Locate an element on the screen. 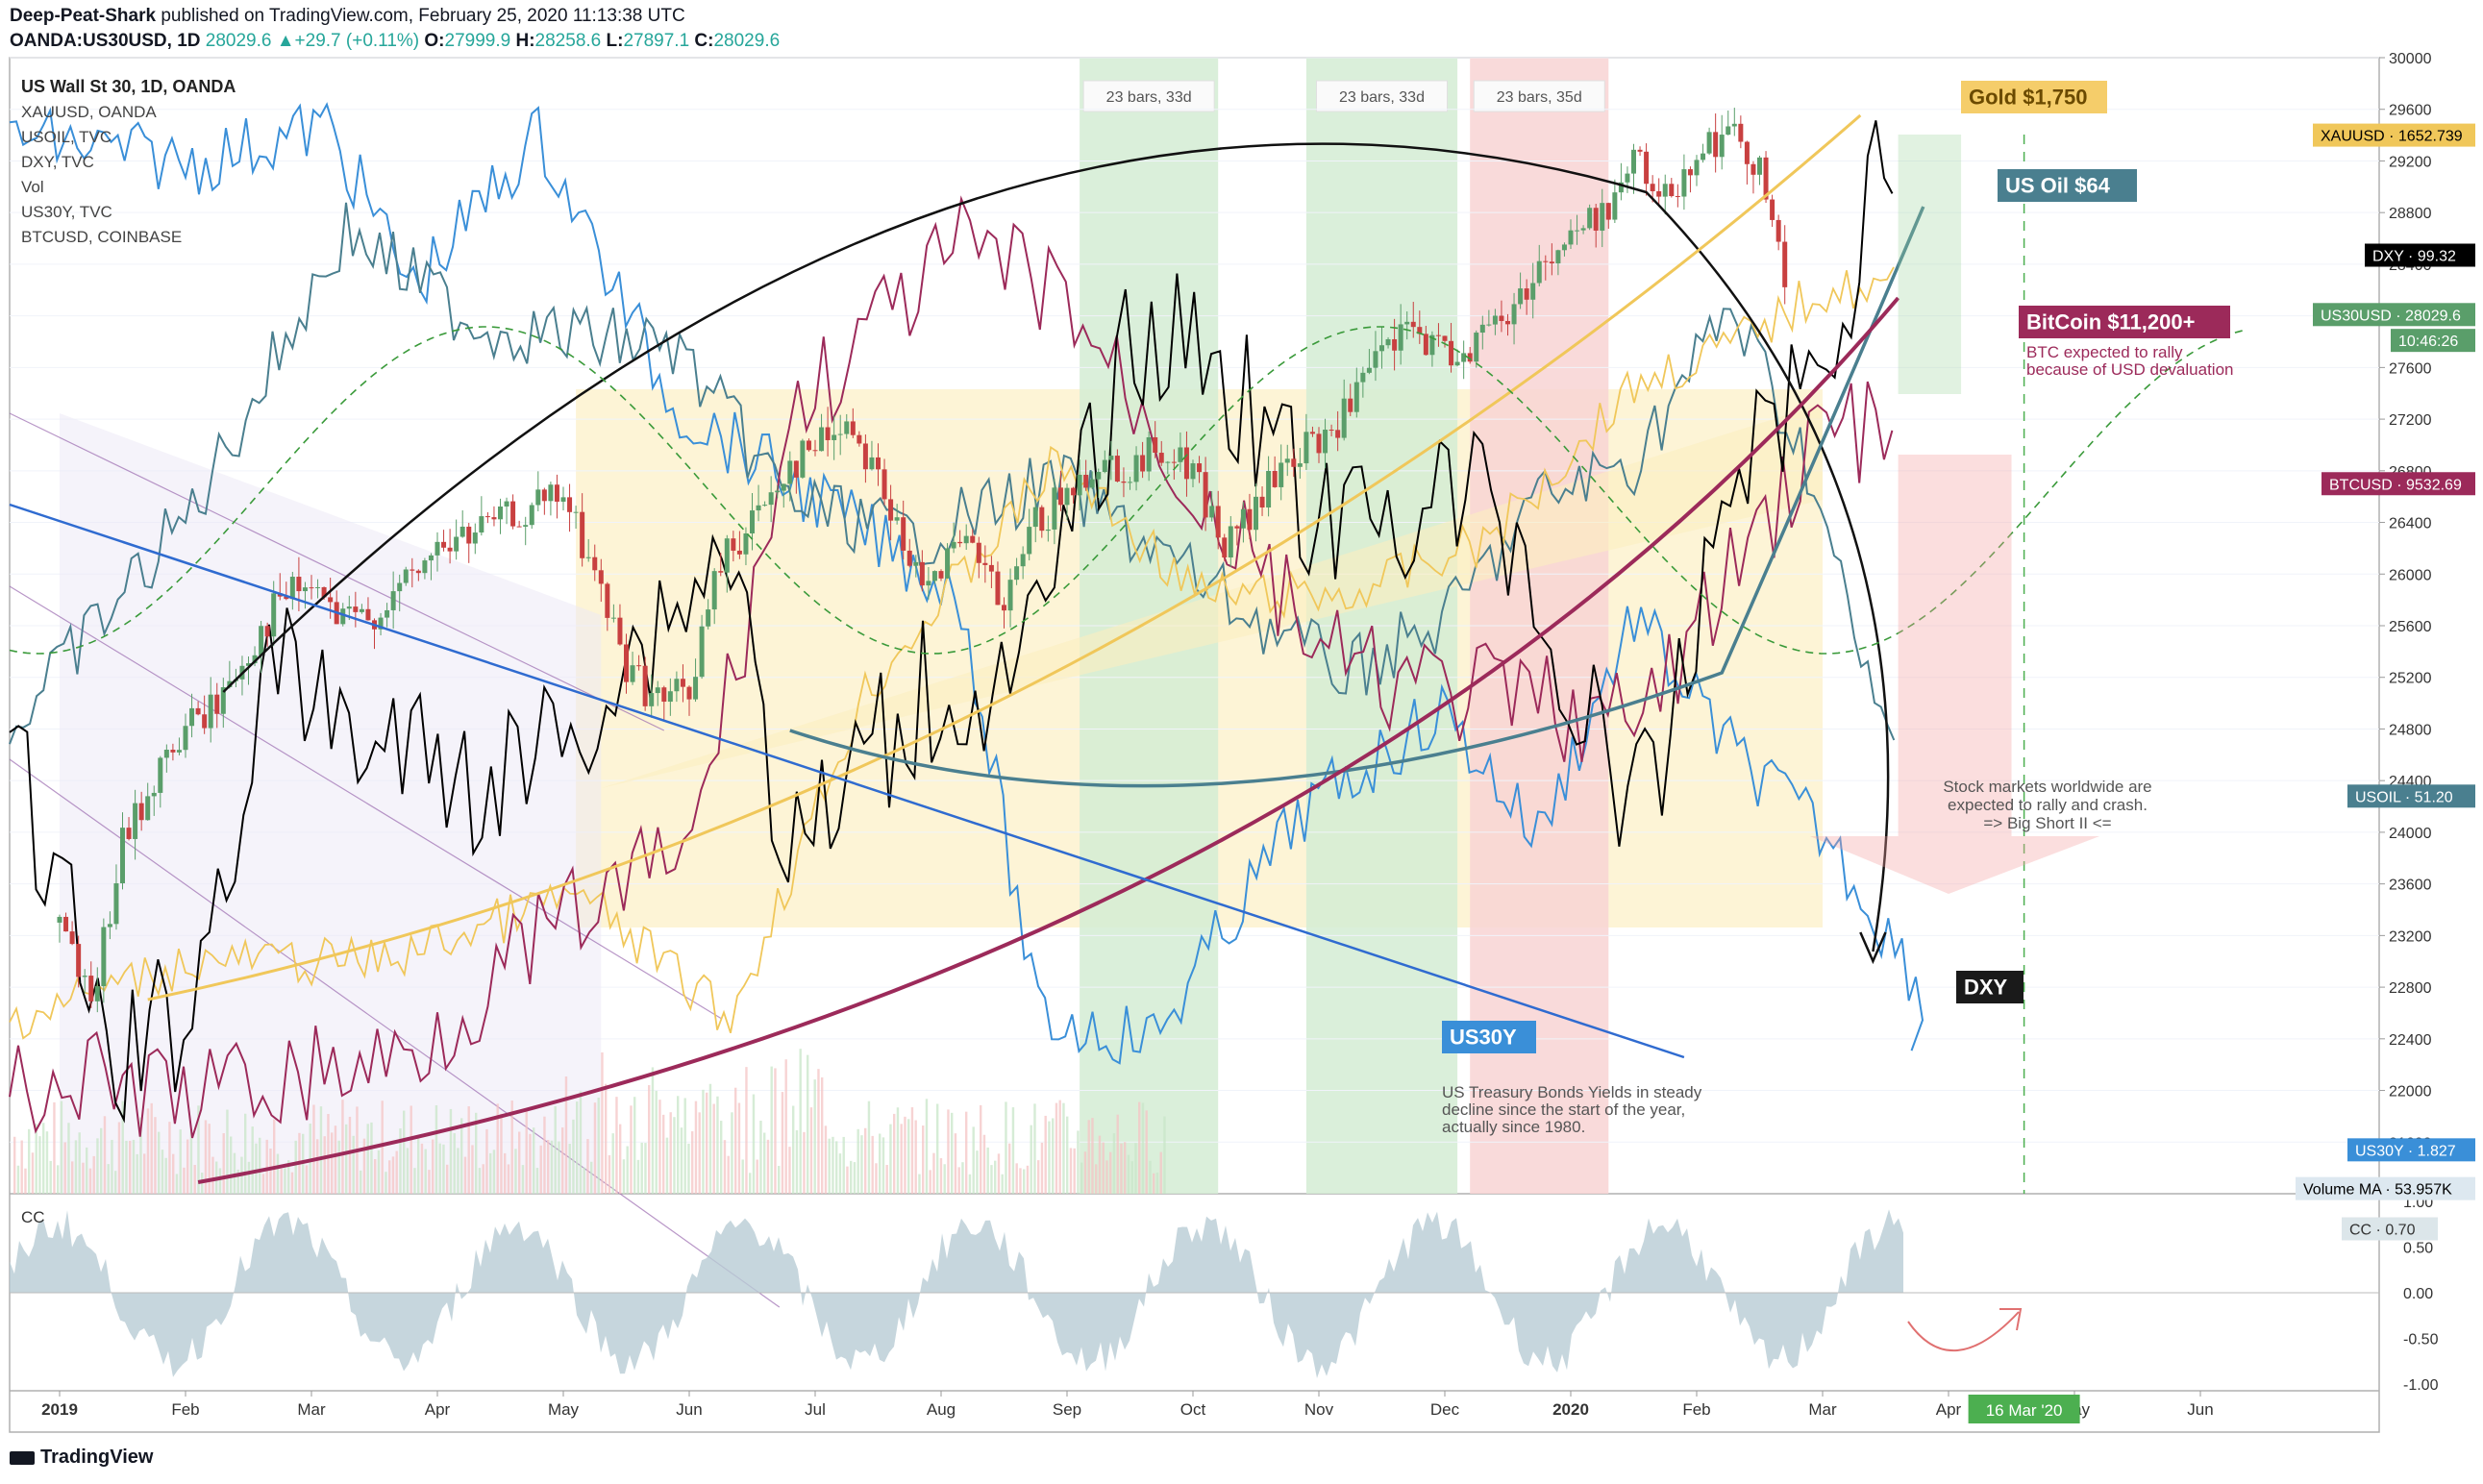  cc-rise-arrow is located at coordinates (1963, 1331).